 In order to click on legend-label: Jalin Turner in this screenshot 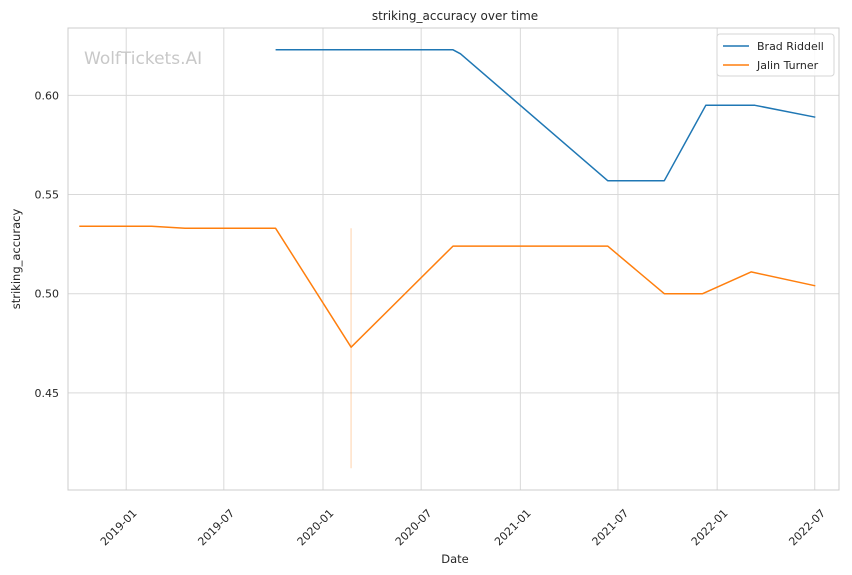, I will do `click(787, 65)`.